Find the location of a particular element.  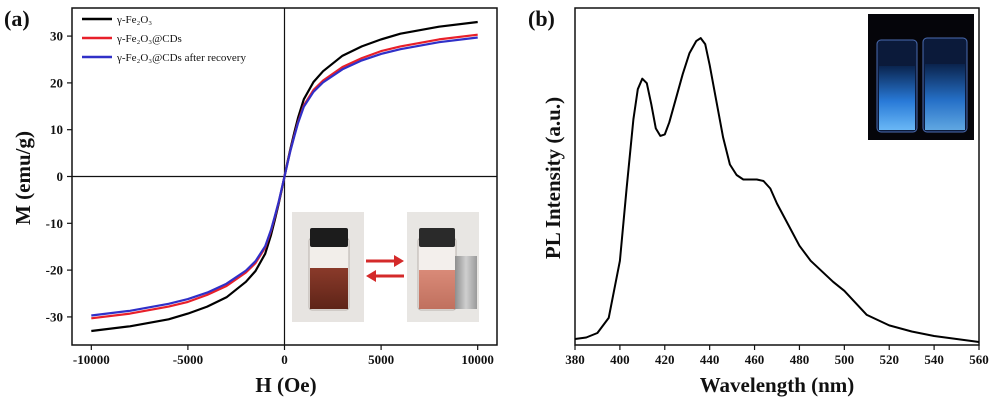

y-tick-label: -30 is located at coordinates (54, 316).